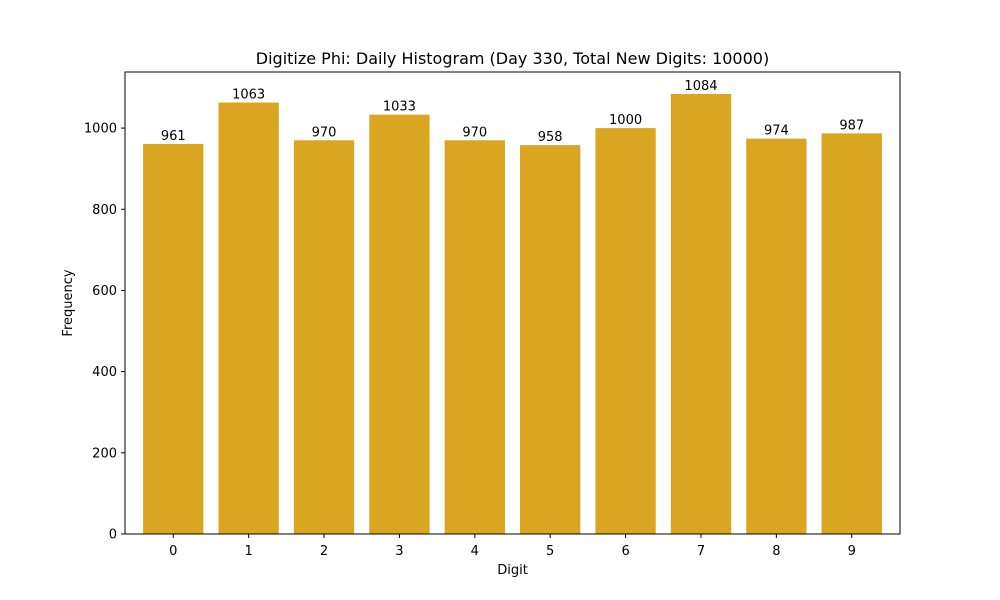  I want to click on data-label-digit-4: 970, so click(474, 132).